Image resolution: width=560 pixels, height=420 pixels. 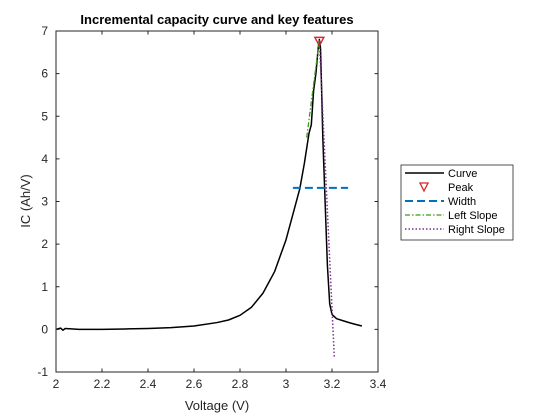 What do you see at coordinates (148, 384) in the screenshot?
I see `x-tick-label: 2.4` at bounding box center [148, 384].